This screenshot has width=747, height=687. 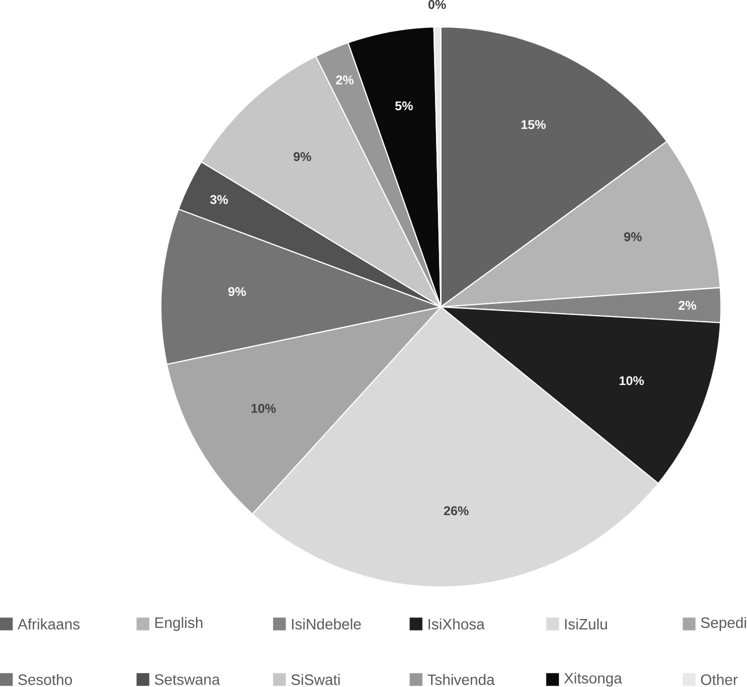 I want to click on data-label: 3%, so click(x=219, y=199).